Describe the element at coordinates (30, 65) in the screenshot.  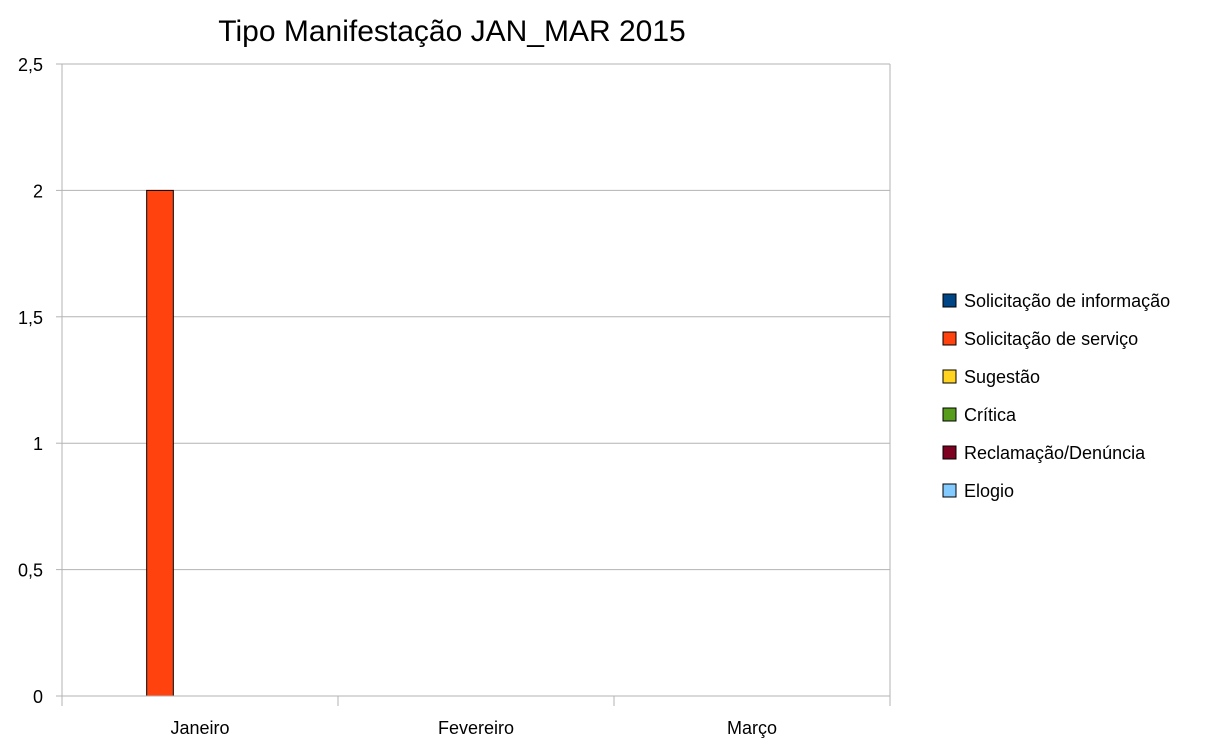
I see `y-tick-label: 2,5` at that location.